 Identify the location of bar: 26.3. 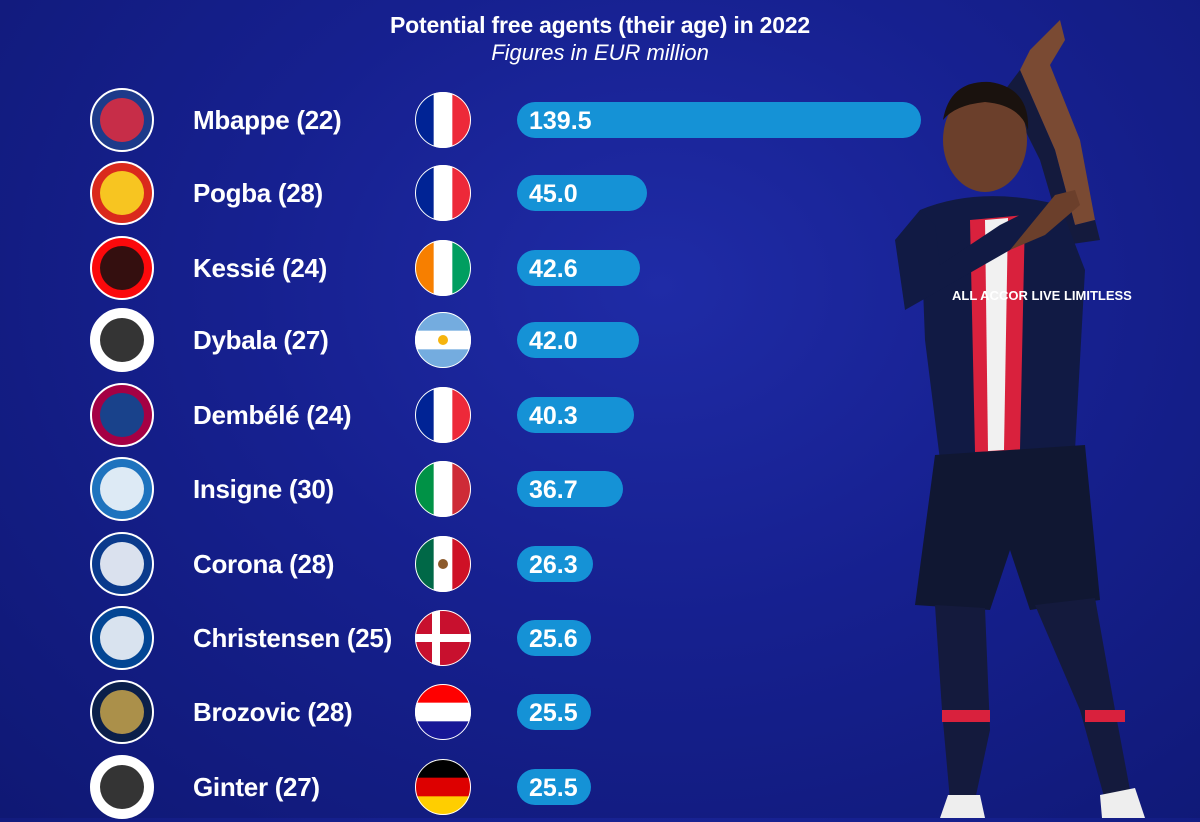
(555, 564).